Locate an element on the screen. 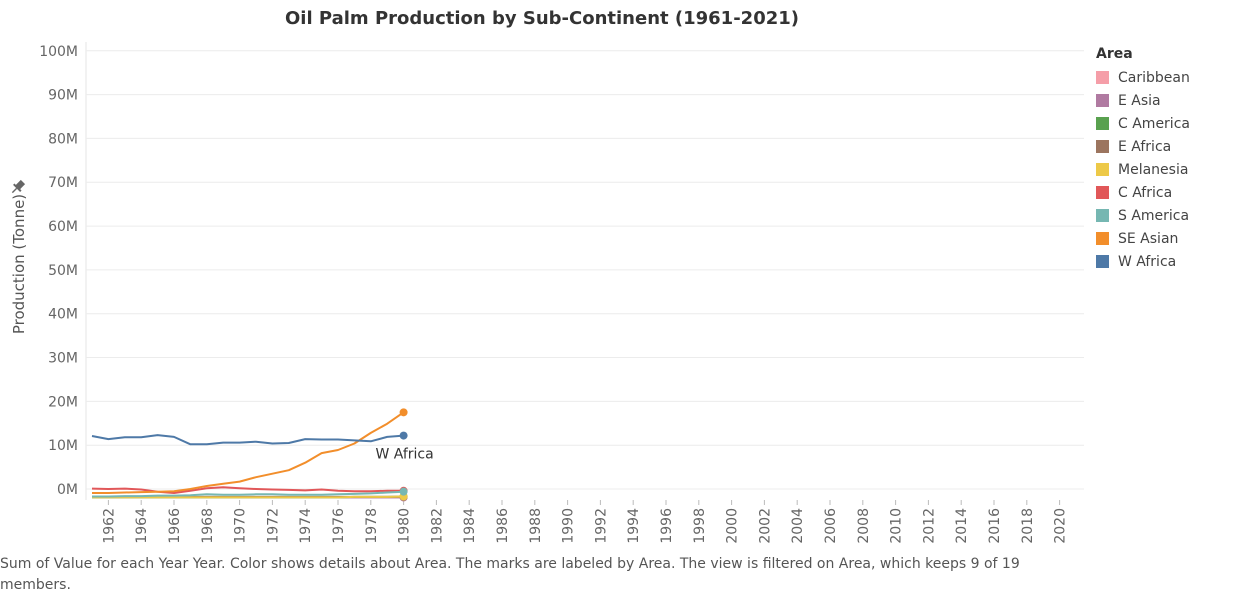 This screenshot has width=1234, height=598. legend-item: E Asia is located at coordinates (1143, 100).